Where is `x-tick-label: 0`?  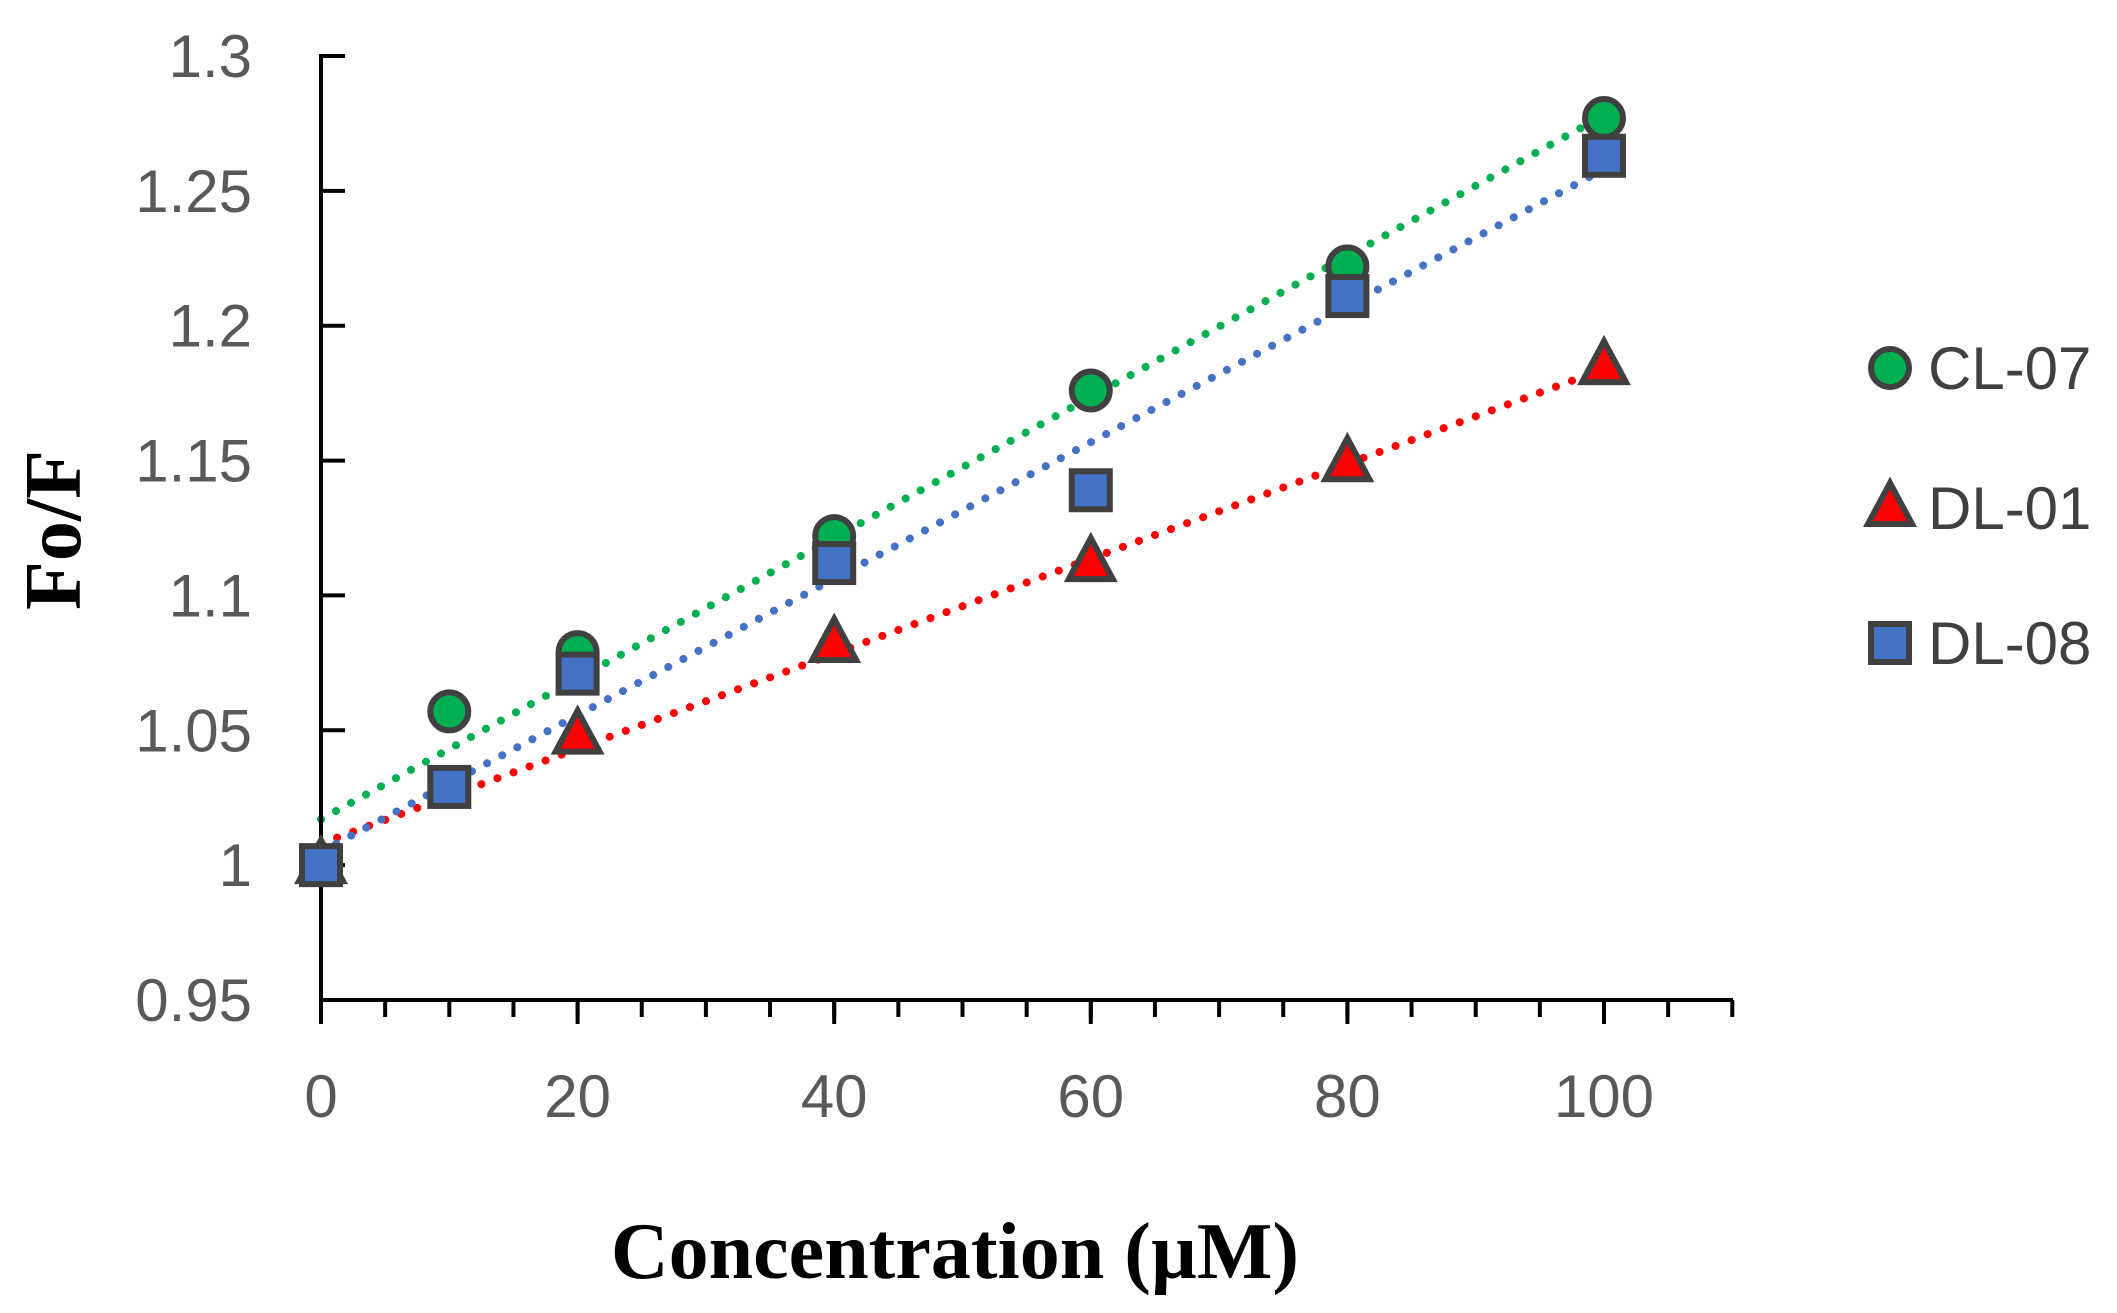
x-tick-label: 0 is located at coordinates (320, 1096).